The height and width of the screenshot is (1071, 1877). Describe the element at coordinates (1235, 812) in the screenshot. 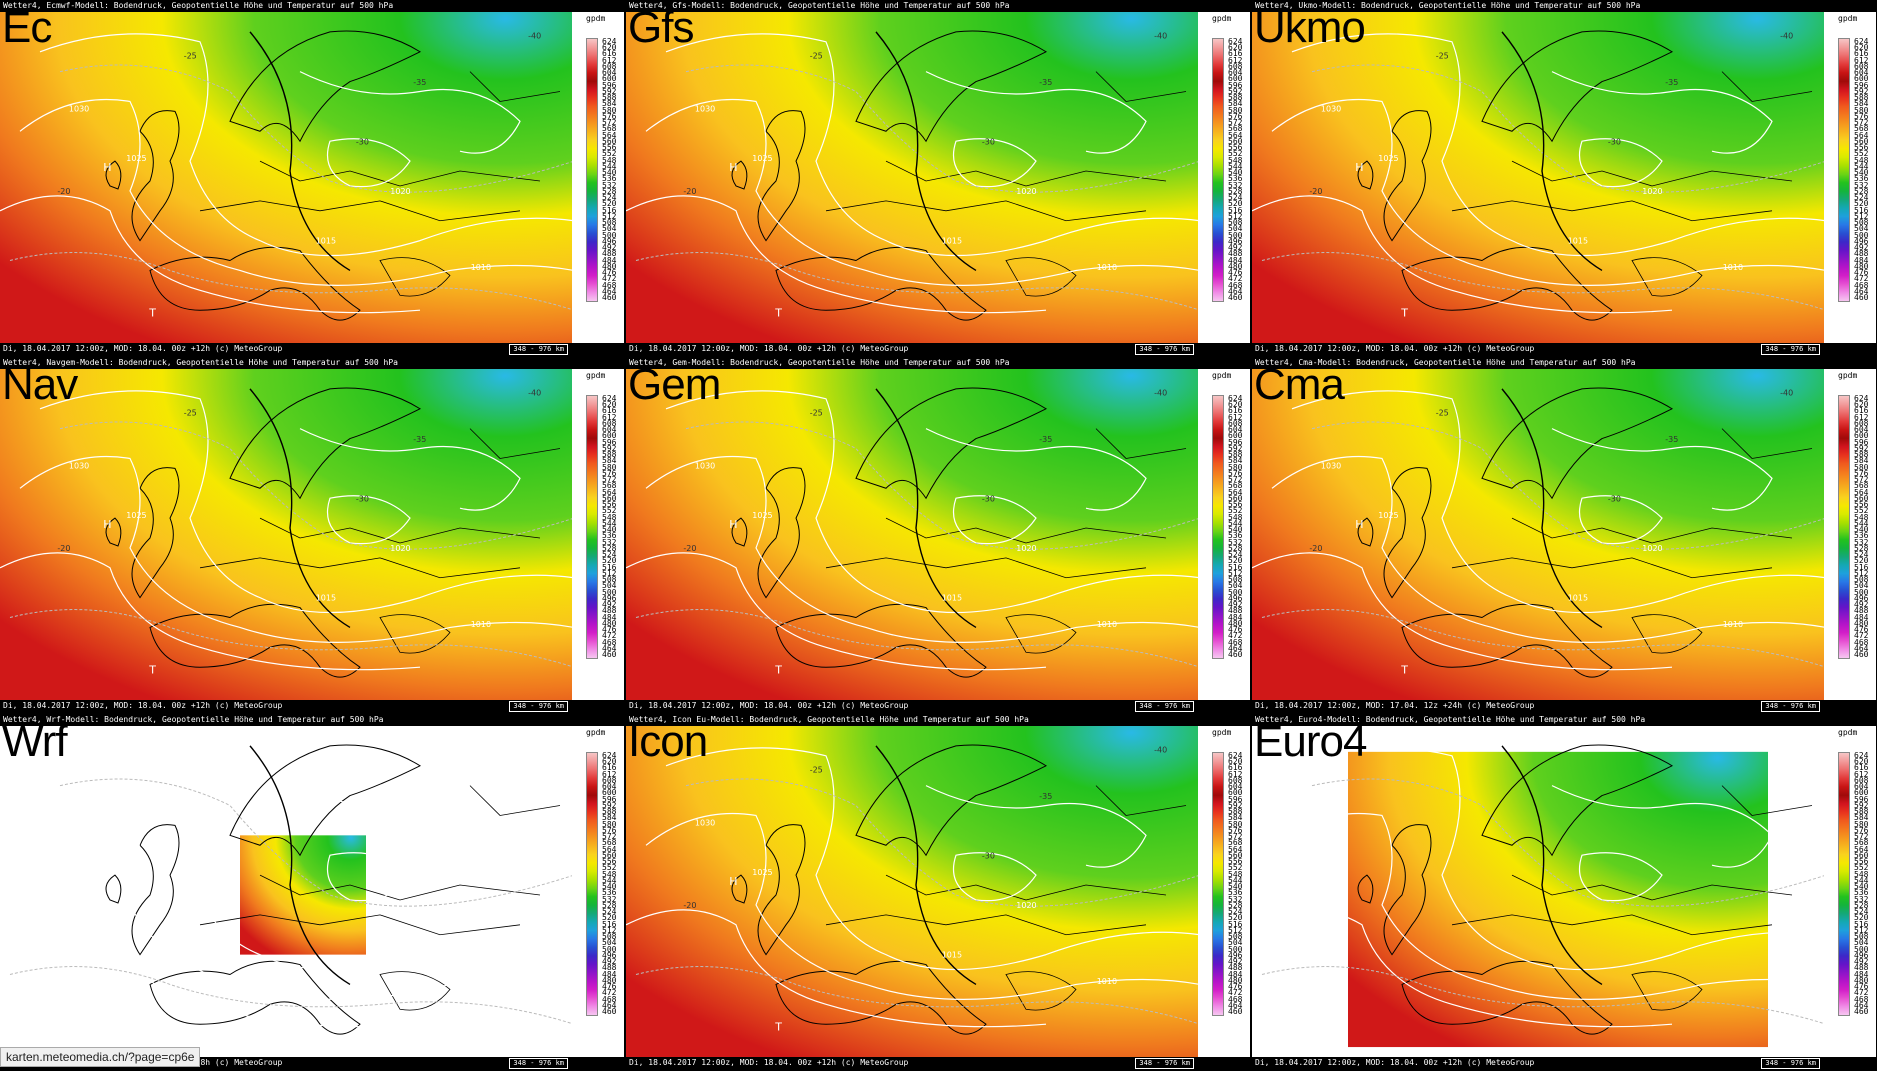

I see `legend-tick: 588` at that location.